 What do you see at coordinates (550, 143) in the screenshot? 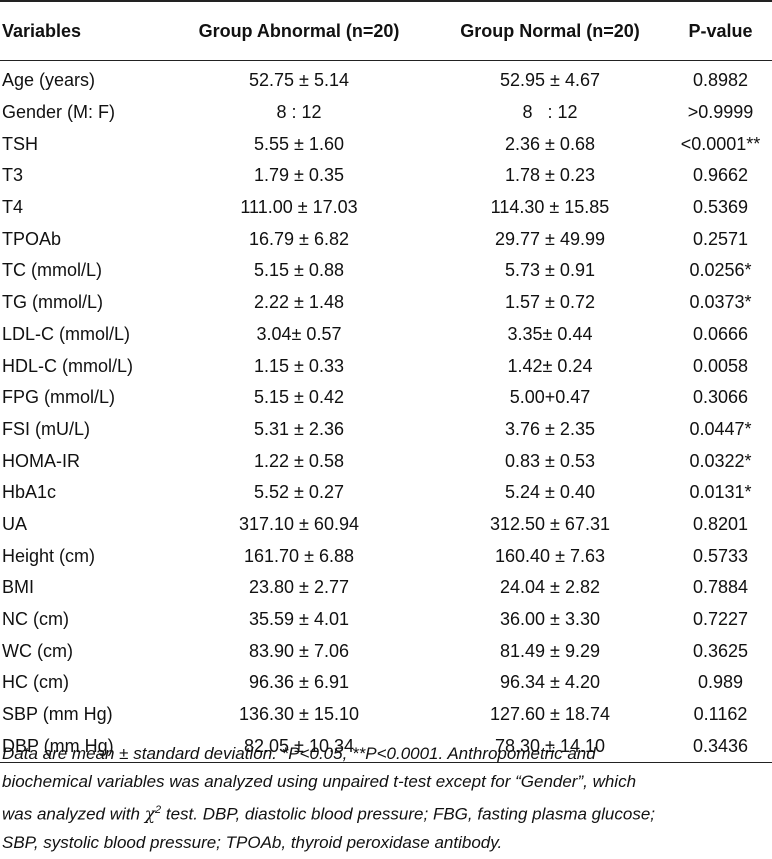
I see `group-normal-cell: 2.36 ± 0.68` at bounding box center [550, 143].